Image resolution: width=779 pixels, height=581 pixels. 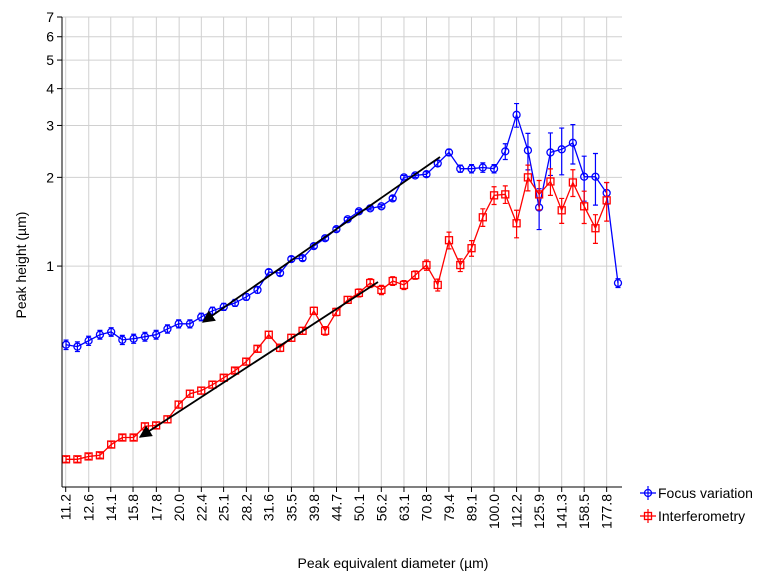 What do you see at coordinates (111, 507) in the screenshot?
I see `x-tick-label: 14.1` at bounding box center [111, 507].